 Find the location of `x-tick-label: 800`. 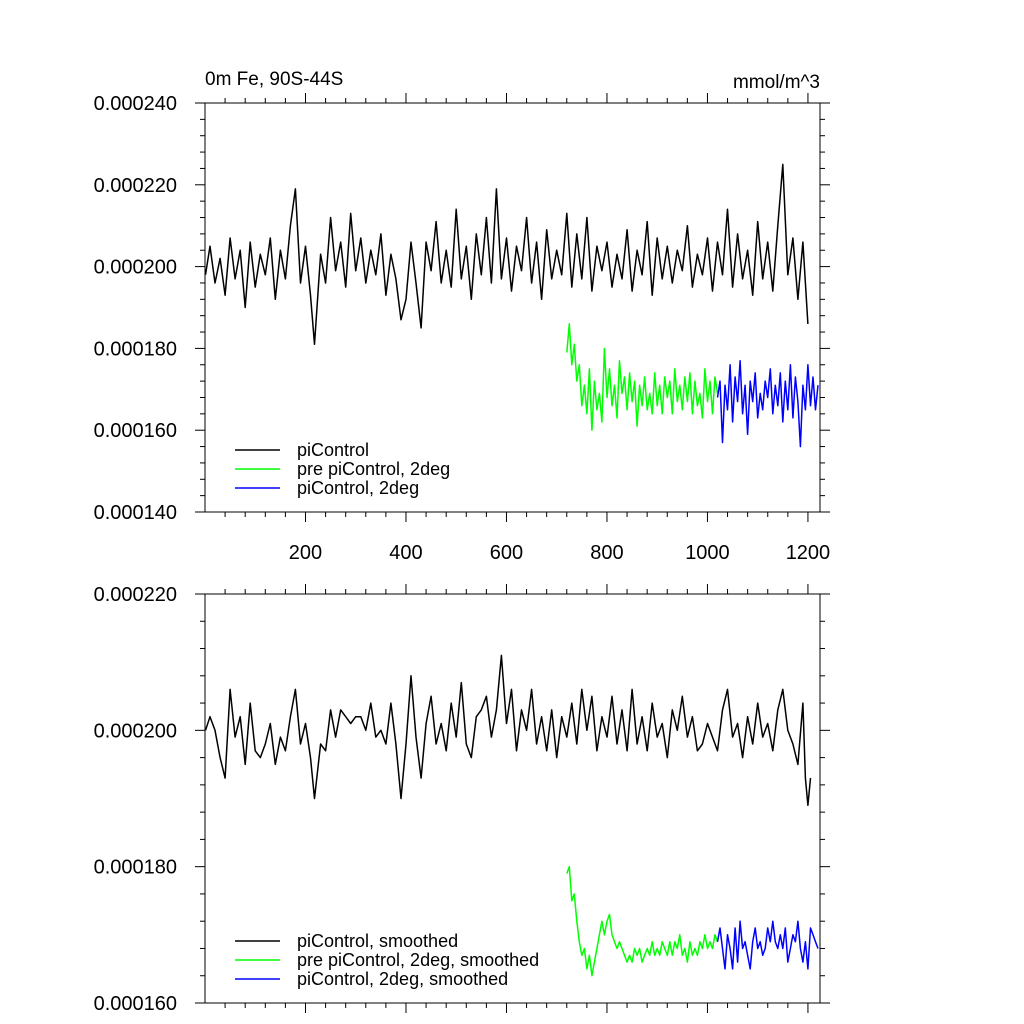

x-tick-label: 800 is located at coordinates (606, 553).